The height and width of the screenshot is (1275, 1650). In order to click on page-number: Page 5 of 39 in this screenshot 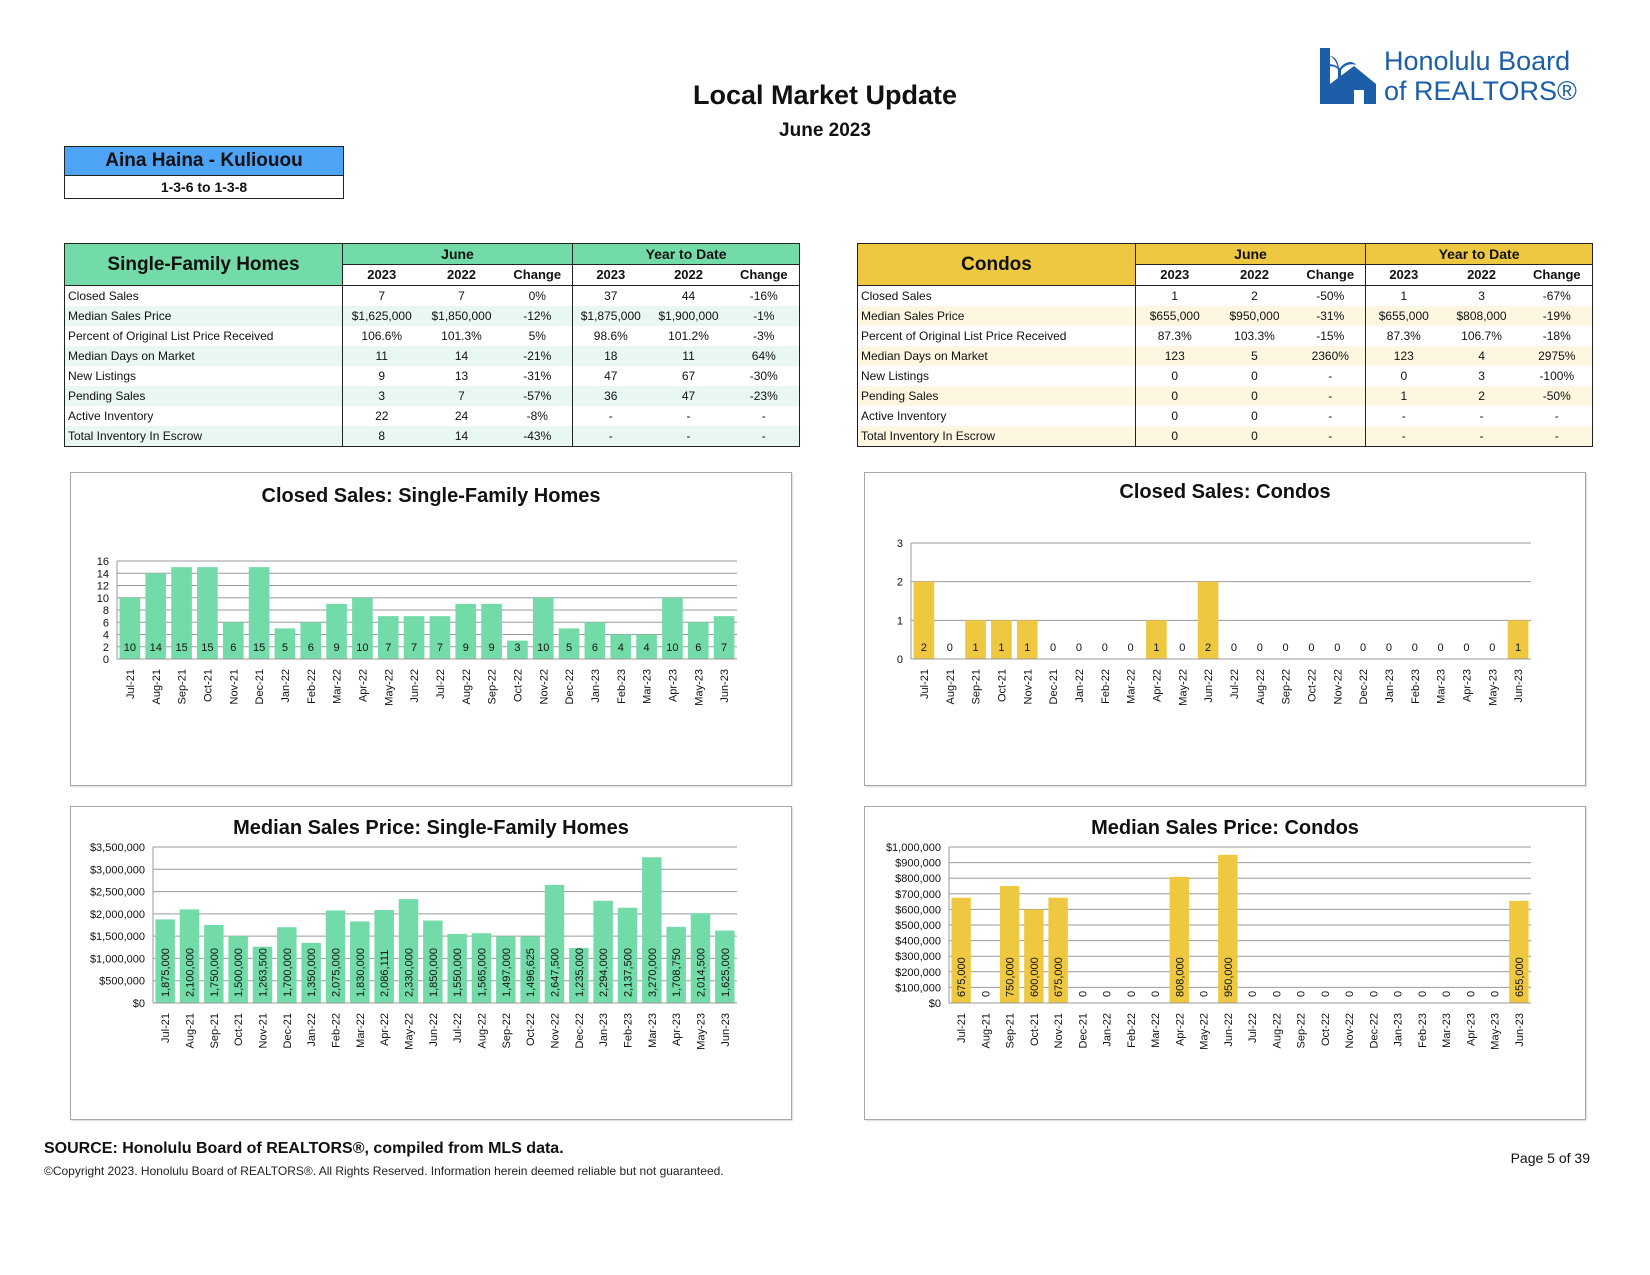, I will do `click(1550, 1158)`.